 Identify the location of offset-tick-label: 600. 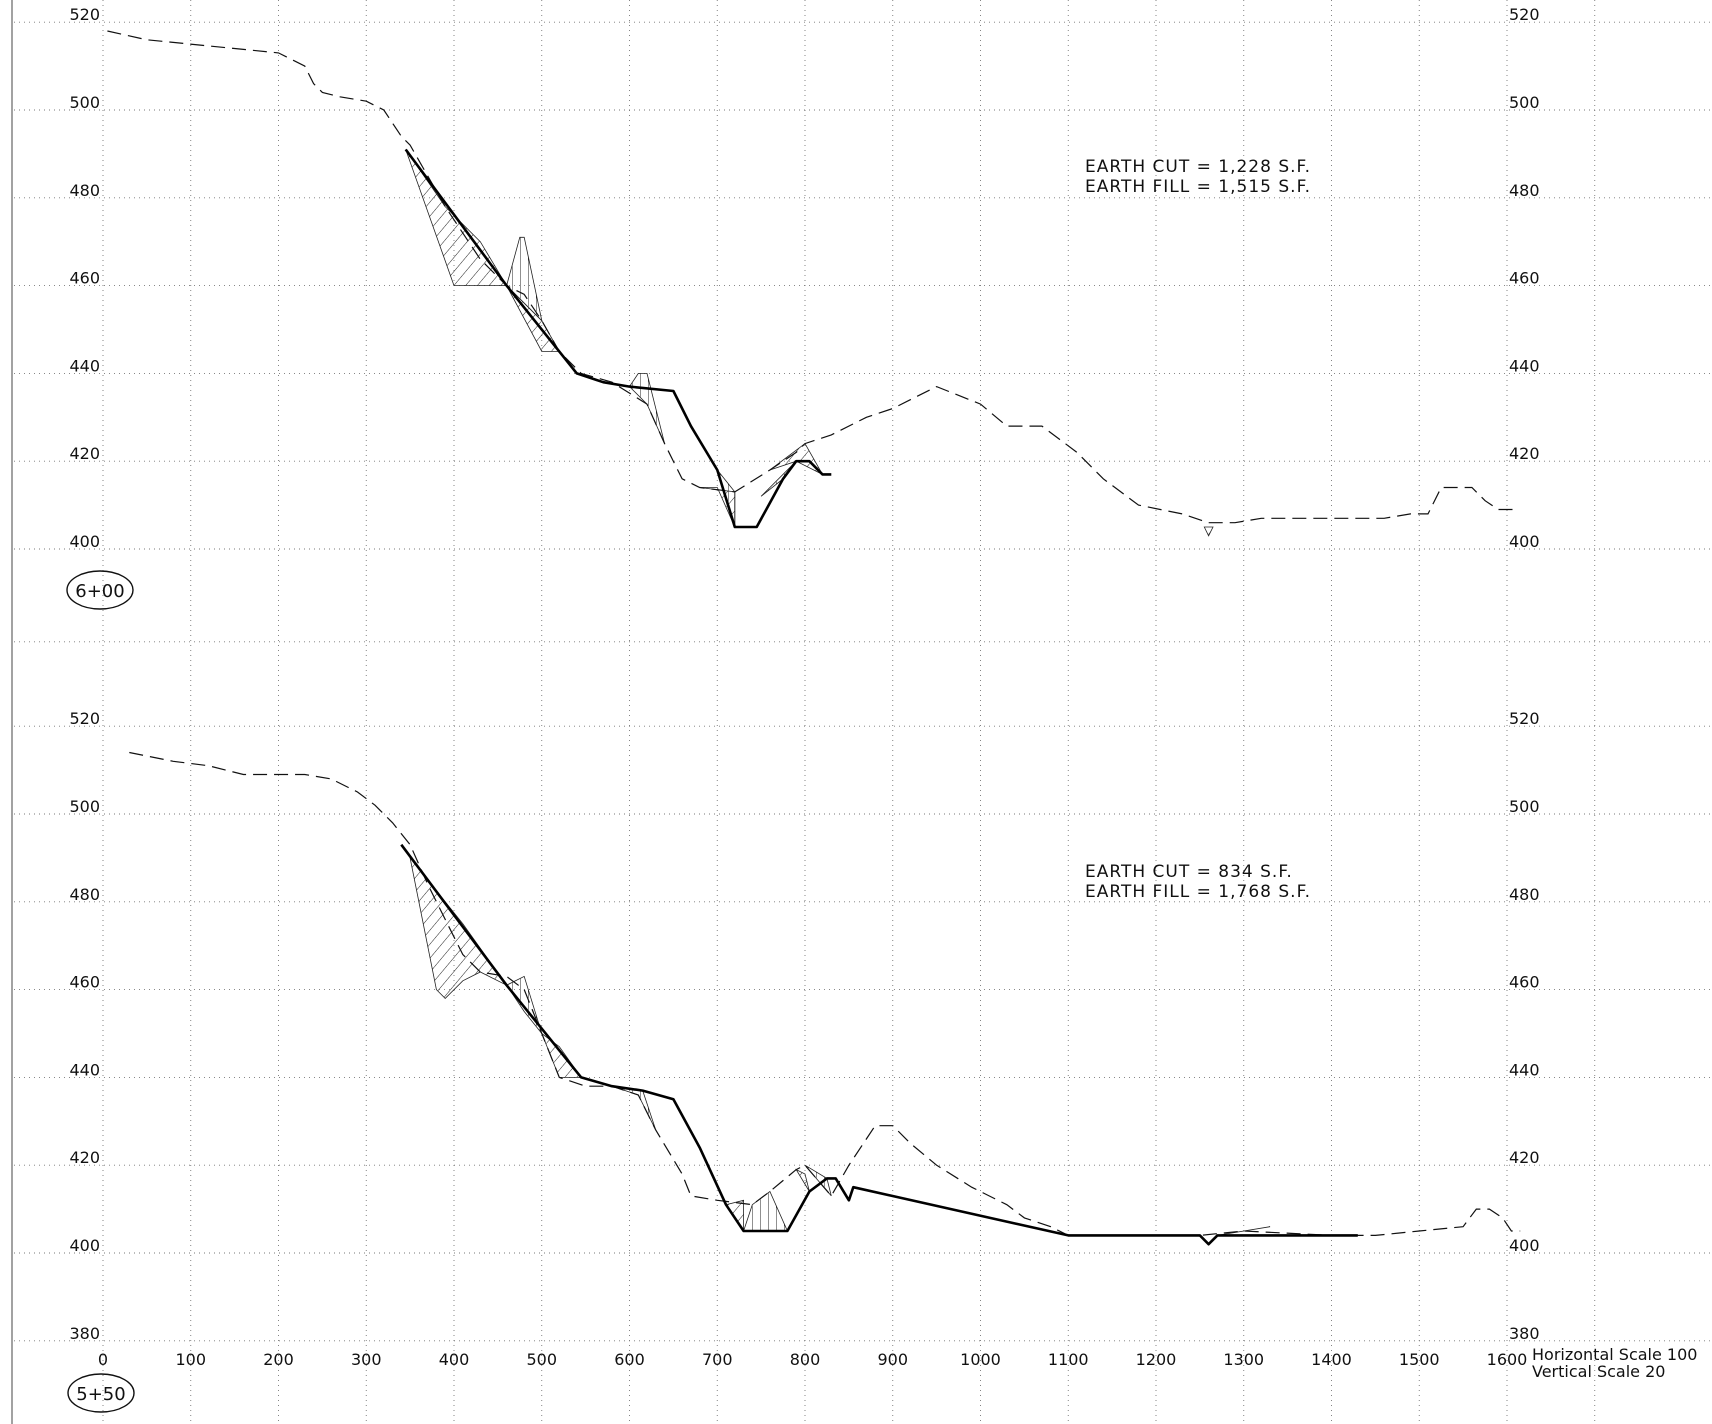
(629, 1359).